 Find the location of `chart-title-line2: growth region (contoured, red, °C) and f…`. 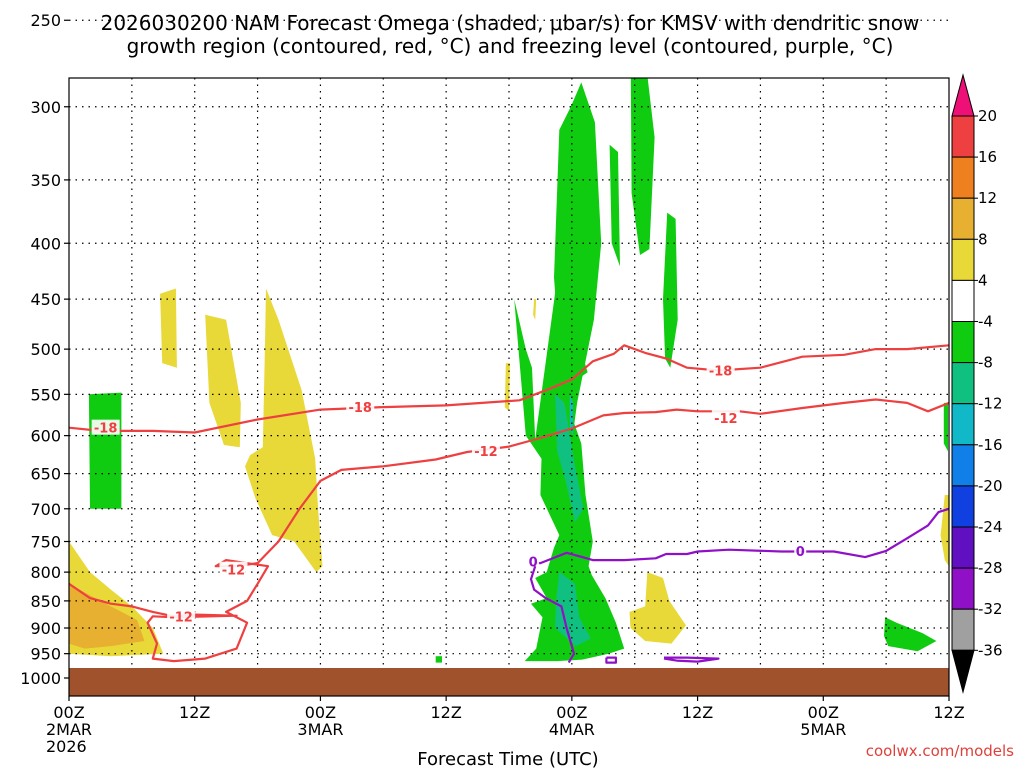

chart-title-line2: growth region (contoured, red, °C) and f… is located at coordinates (510, 46).